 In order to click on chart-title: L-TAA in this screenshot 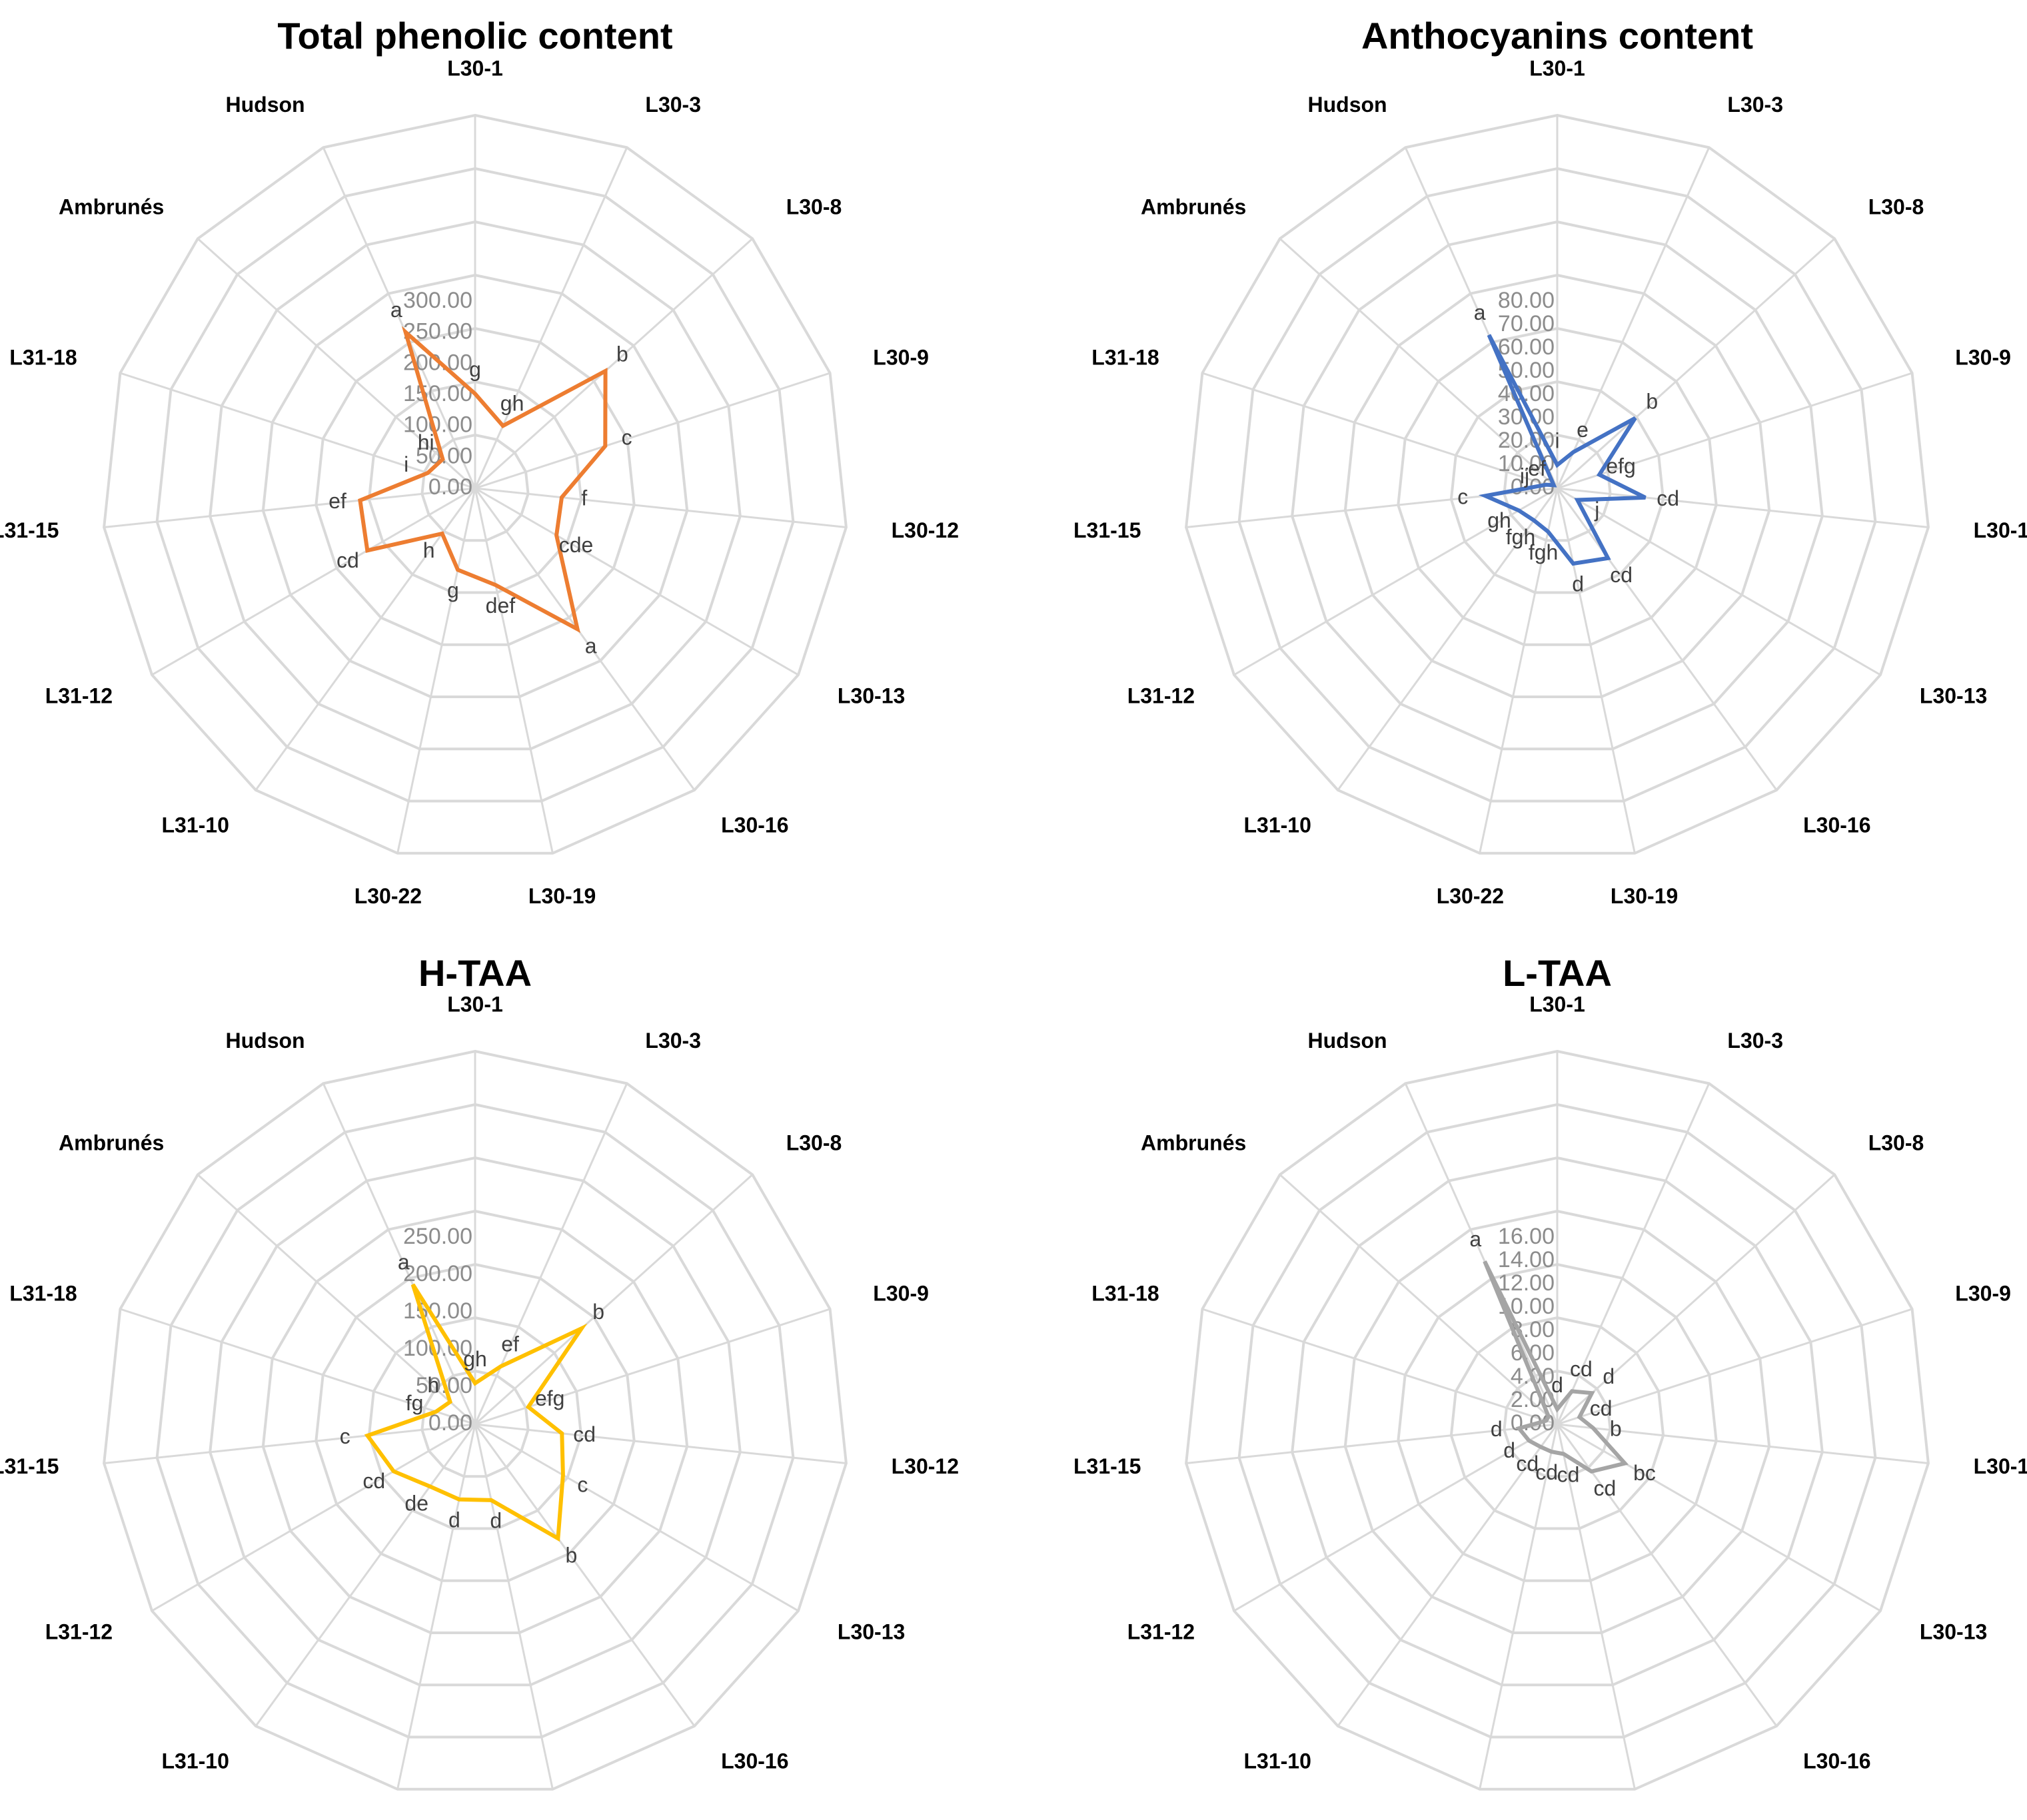, I will do `click(1557, 973)`.